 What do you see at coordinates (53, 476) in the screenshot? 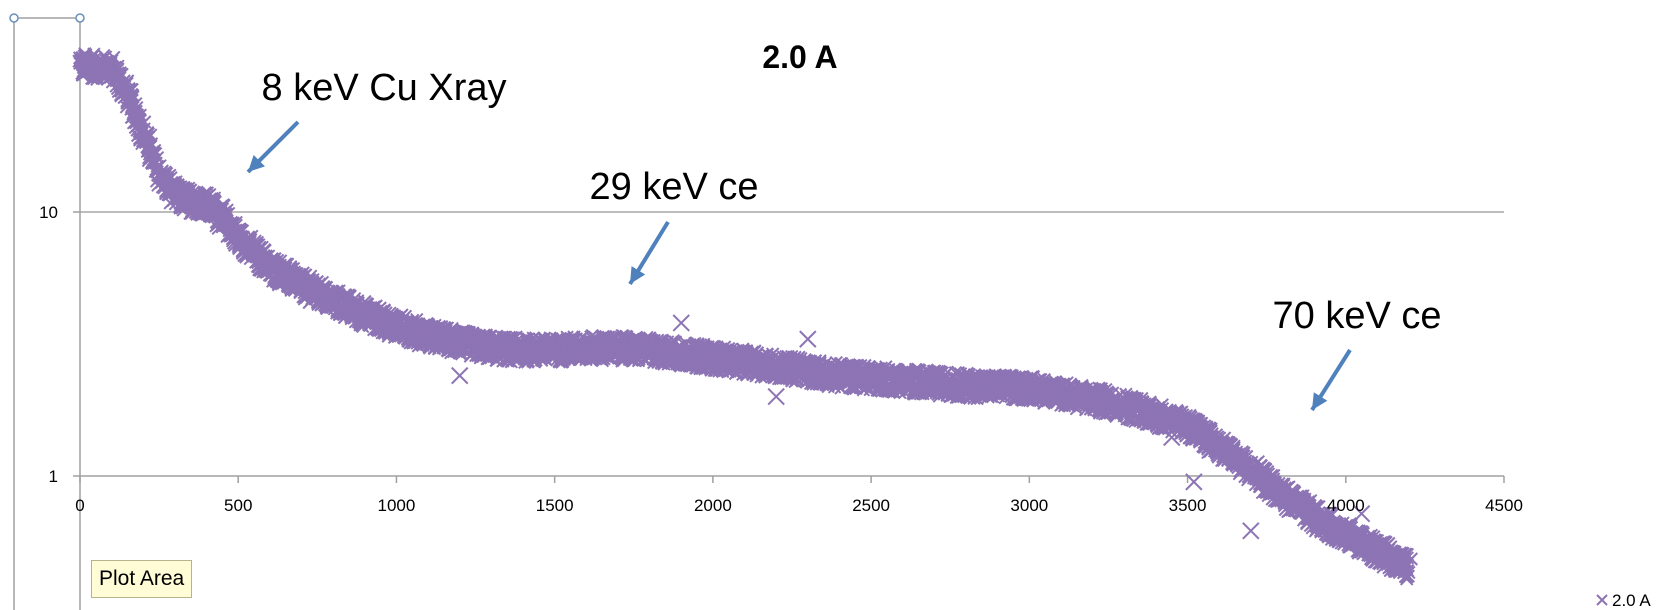
I see `y-tick-label: 1` at bounding box center [53, 476].